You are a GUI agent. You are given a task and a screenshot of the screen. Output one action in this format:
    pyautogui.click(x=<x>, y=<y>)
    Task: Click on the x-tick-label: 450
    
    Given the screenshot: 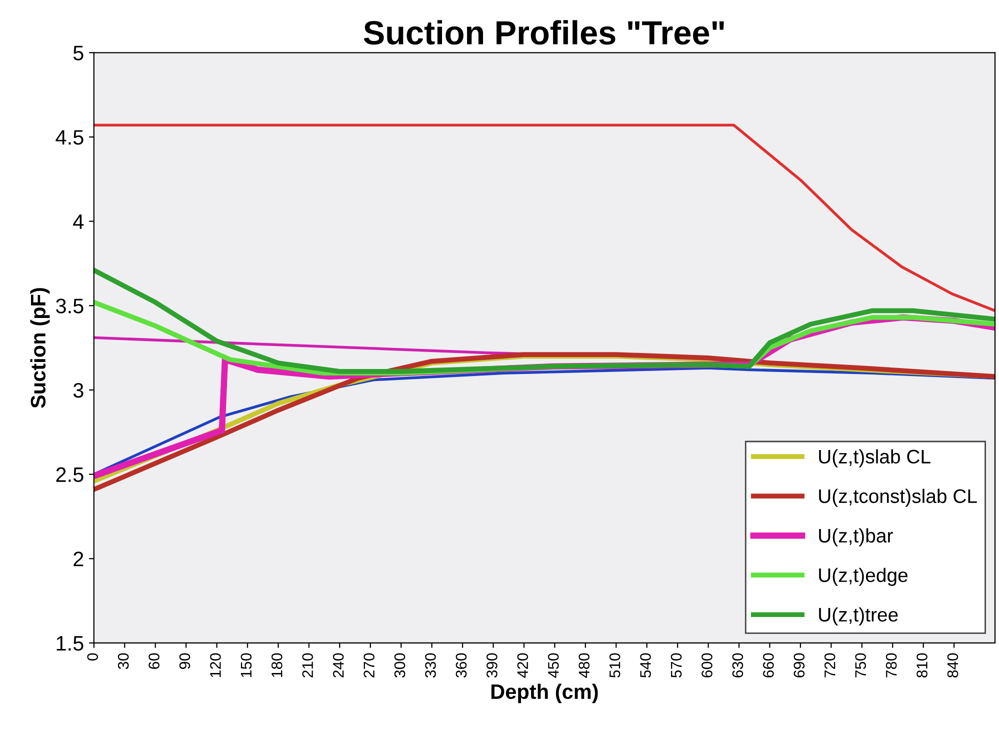 What is the action you would take?
    pyautogui.click(x=553, y=665)
    